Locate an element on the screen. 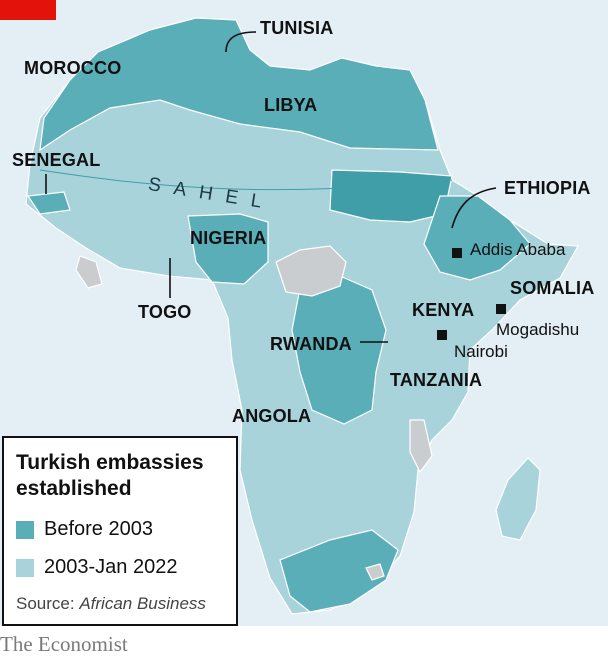 The width and height of the screenshot is (608, 662). region-no-embassy-central is located at coordinates (311, 271).